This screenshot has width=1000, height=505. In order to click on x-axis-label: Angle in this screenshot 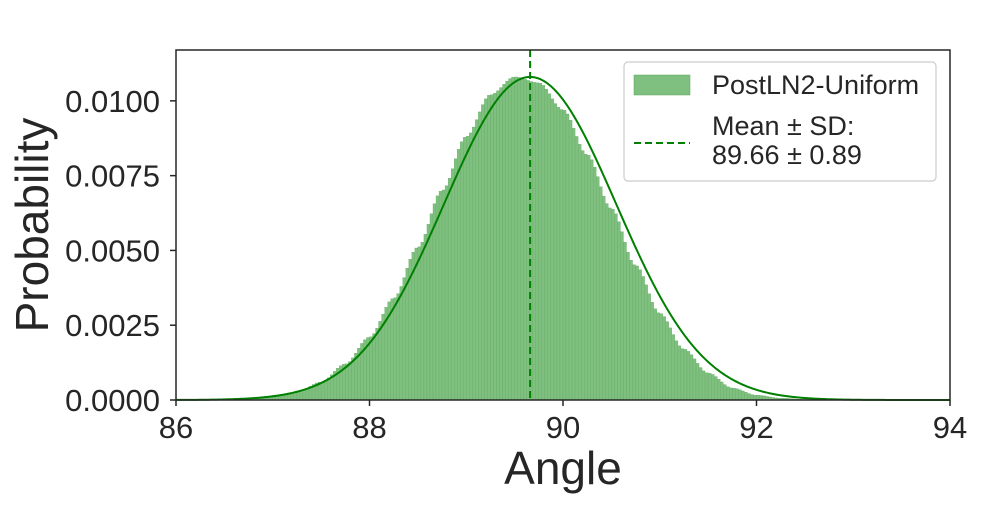, I will do `click(563, 468)`.